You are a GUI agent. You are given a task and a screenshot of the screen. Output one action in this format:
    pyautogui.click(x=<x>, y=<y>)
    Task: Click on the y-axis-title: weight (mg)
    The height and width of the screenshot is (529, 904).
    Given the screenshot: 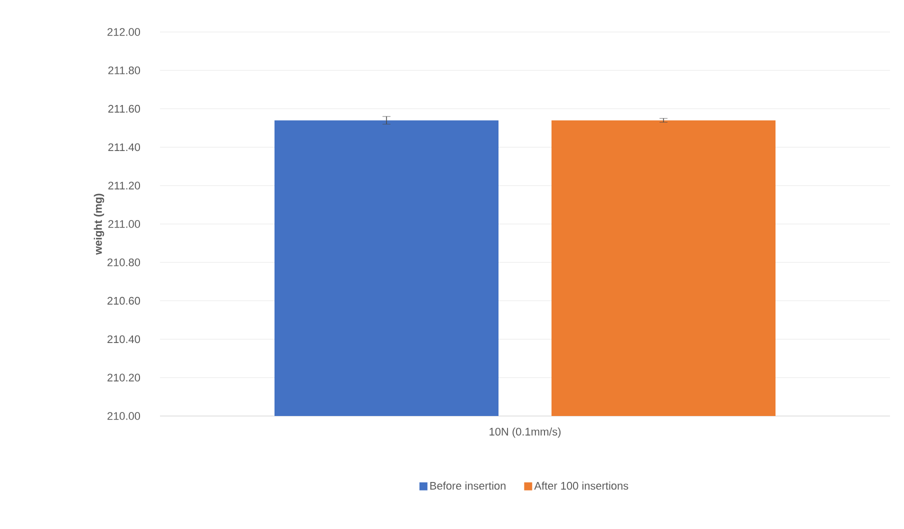 What is the action you would take?
    pyautogui.click(x=99, y=224)
    